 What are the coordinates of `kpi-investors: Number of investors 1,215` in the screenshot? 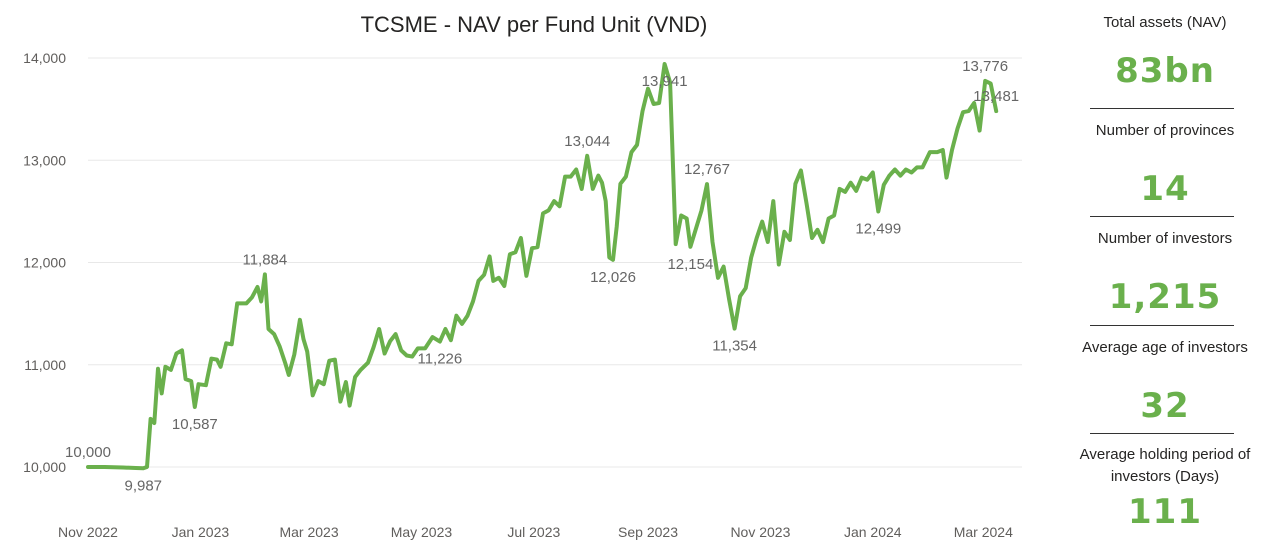 It's located at (1165, 272).